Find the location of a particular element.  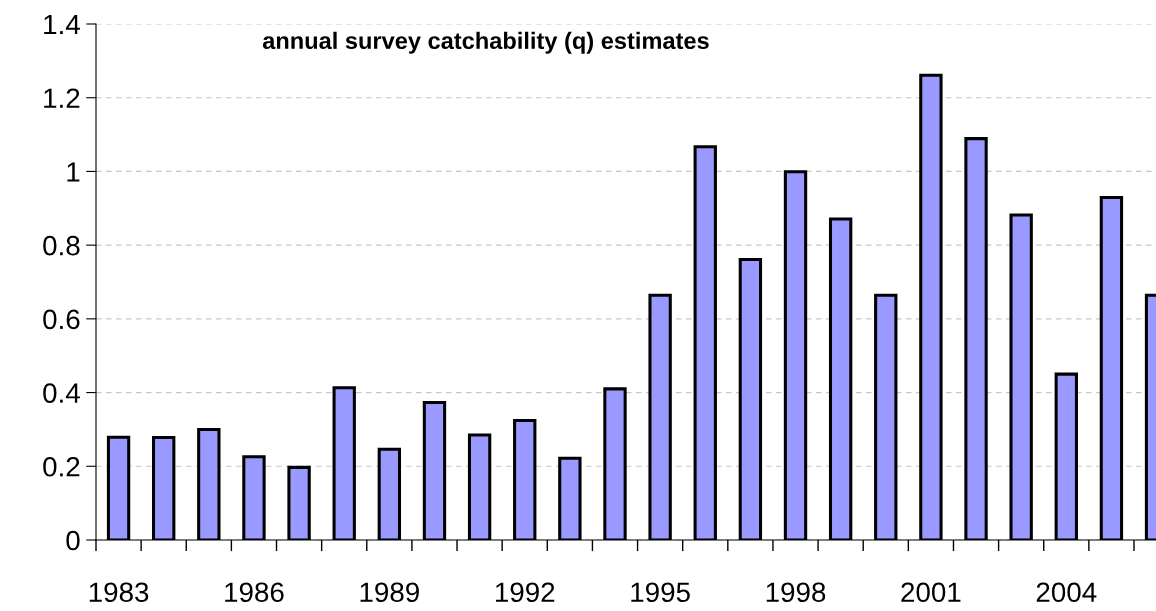

y-tick-label: 1 is located at coordinates (73, 172).